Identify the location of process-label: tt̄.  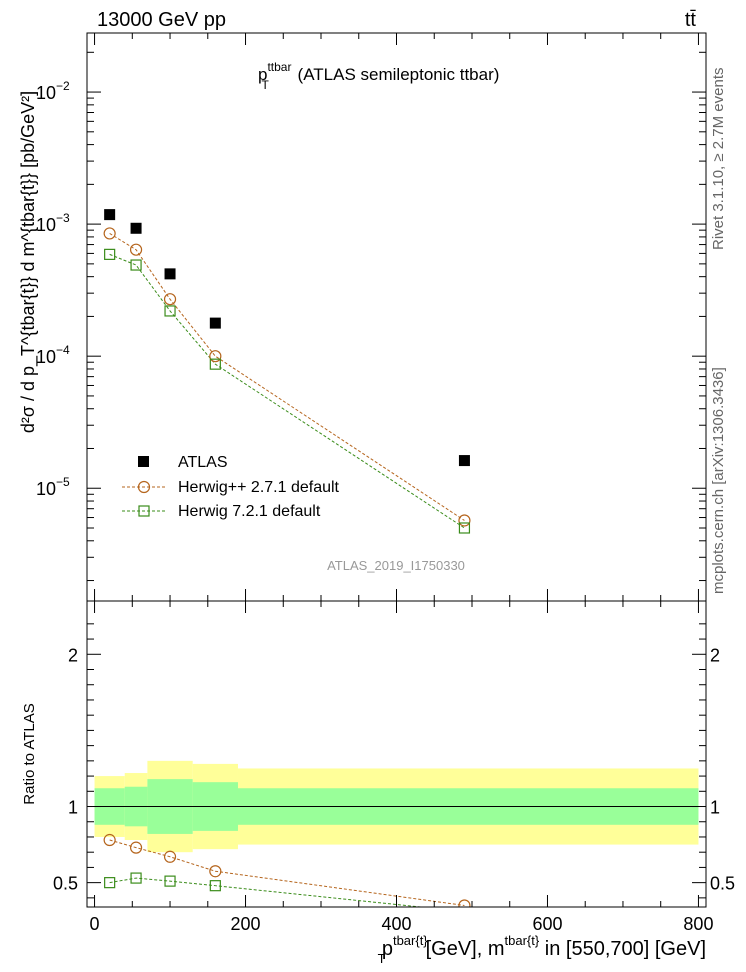
(691, 20).